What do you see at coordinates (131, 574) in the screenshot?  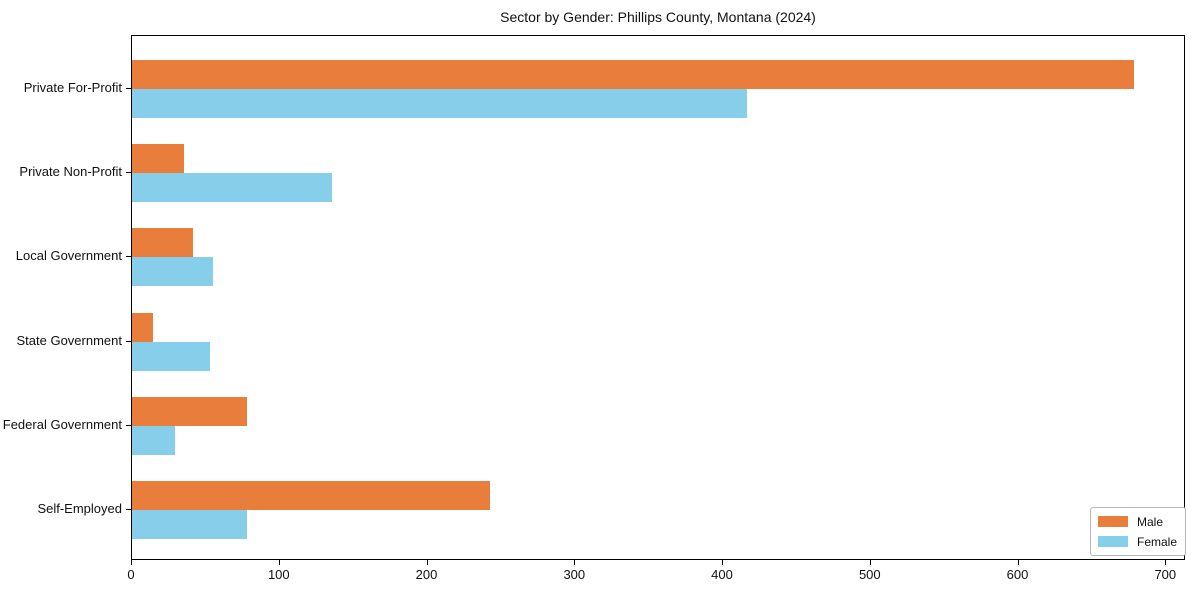 I see `x-tick-label: 0` at bounding box center [131, 574].